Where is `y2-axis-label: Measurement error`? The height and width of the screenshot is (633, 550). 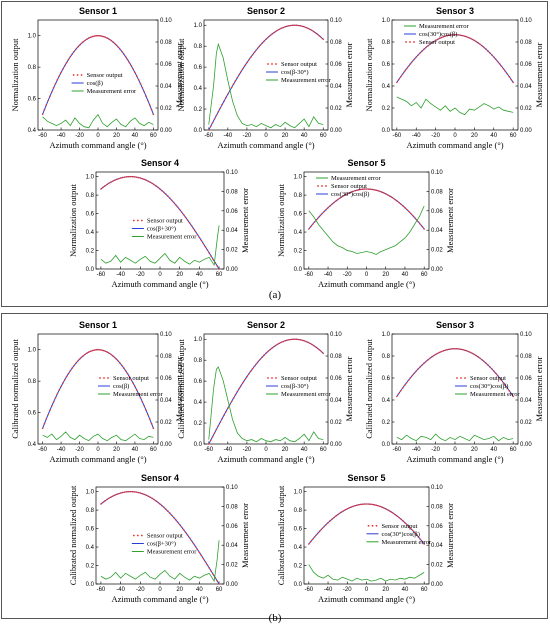
y2-axis-label: Measurement error is located at coordinates (179, 74).